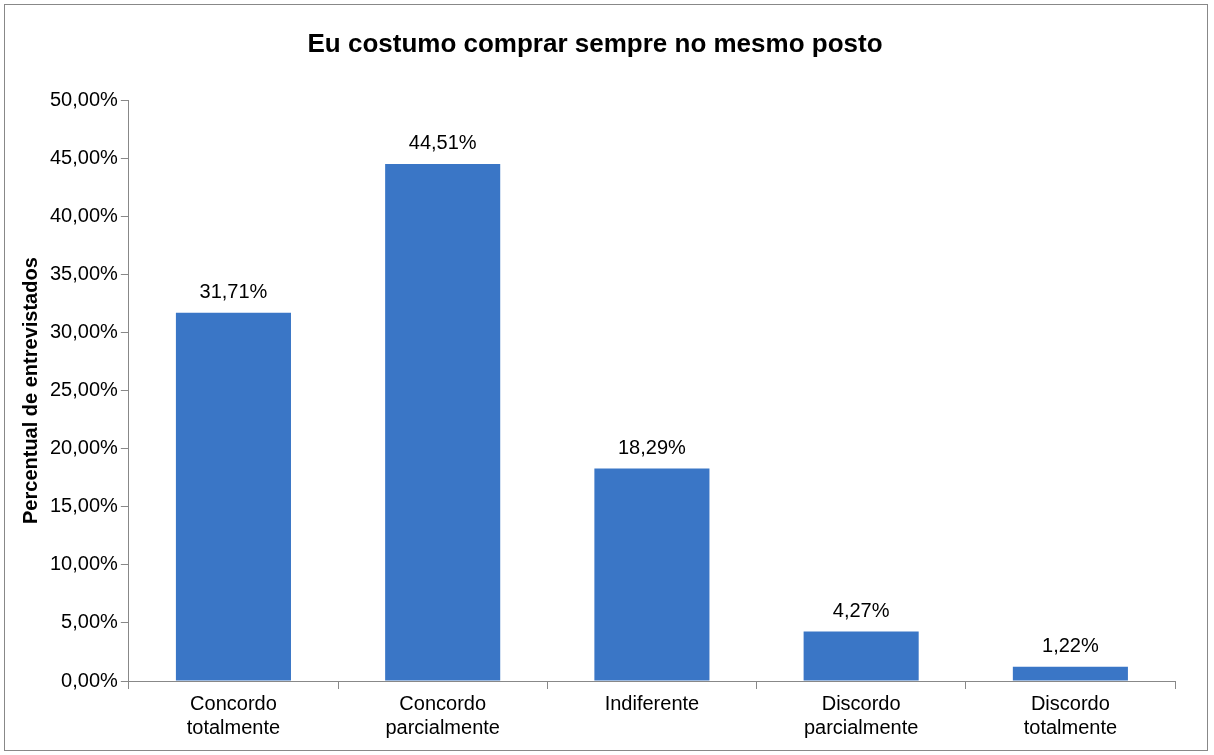 Image resolution: width=1214 pixels, height=755 pixels. Describe the element at coordinates (1070, 645) in the screenshot. I see `data-label: 1,22%` at that location.